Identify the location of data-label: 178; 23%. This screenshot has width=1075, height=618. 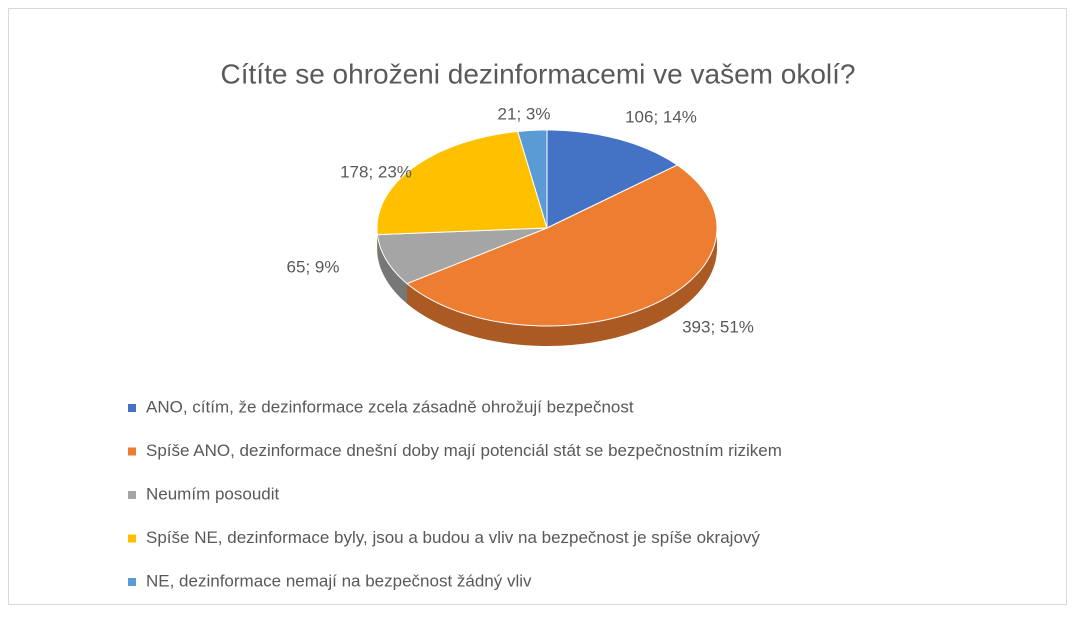
(376, 171).